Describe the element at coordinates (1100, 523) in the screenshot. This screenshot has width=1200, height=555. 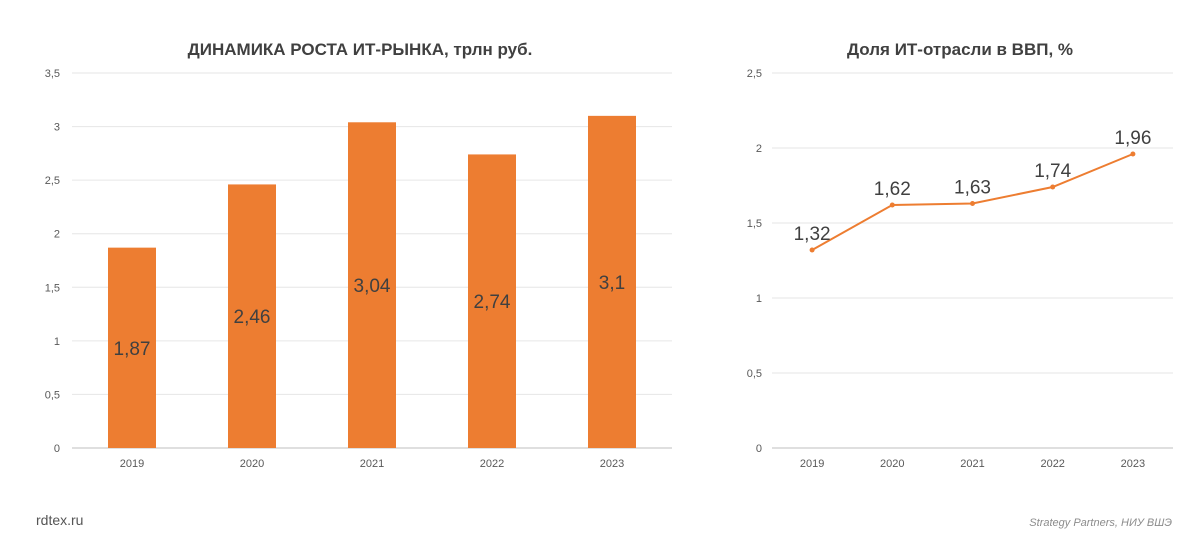
I see `source-label: Strategy Partners, НИУ ВШЭ` at that location.